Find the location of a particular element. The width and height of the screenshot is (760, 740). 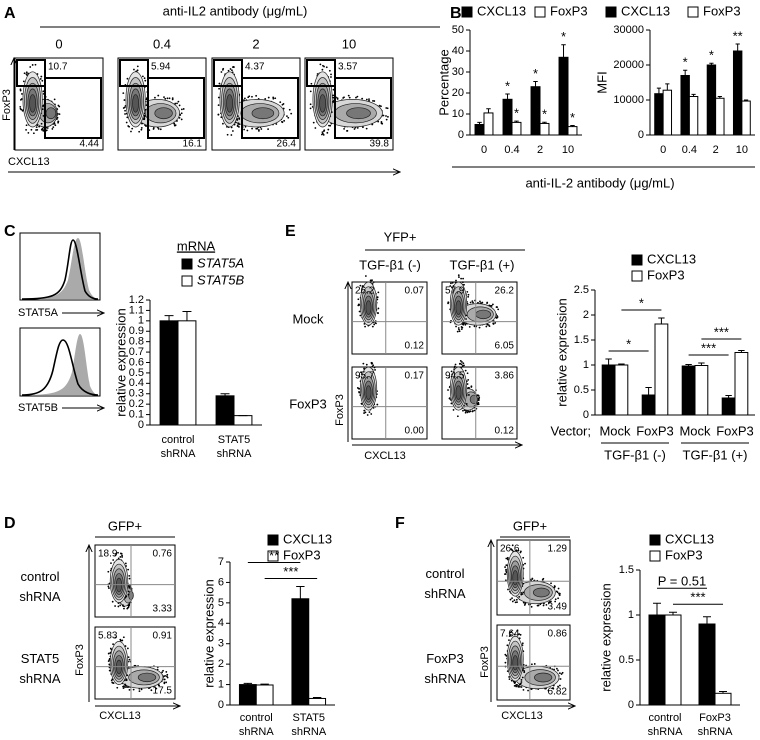

y-tick-label: 1.5 is located at coordinates (581, 340).